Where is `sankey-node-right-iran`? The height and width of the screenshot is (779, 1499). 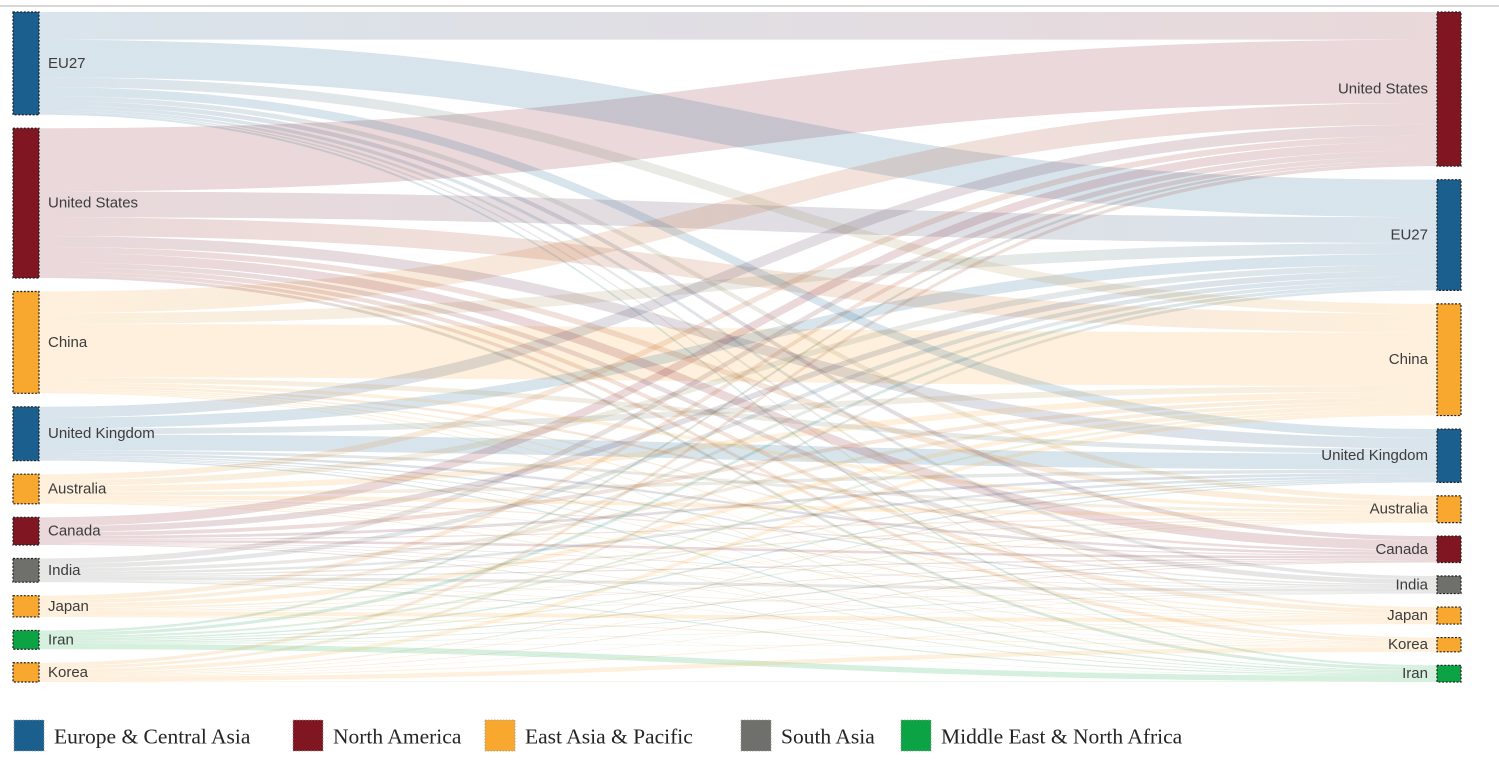 sankey-node-right-iran is located at coordinates (1449, 673).